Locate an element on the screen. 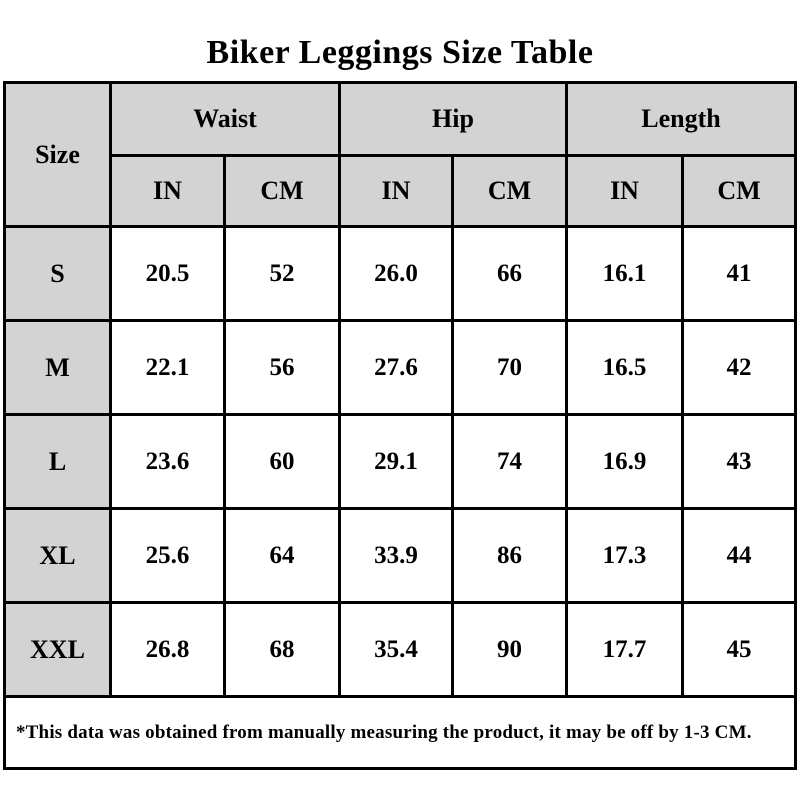 Image resolution: width=800 pixels, height=800 pixels. table-row-l: L 23.6 60 29.1 74 16.9 43 is located at coordinates (400, 461).